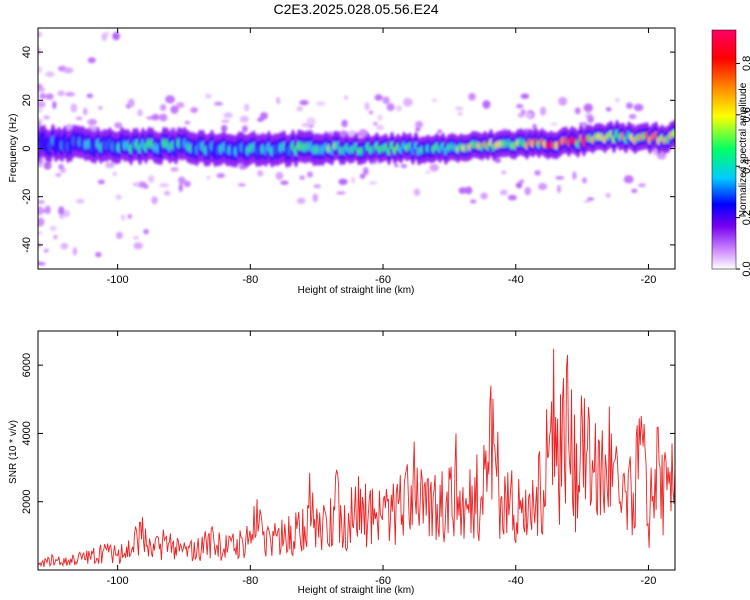 Image resolution: width=750 pixels, height=600 pixels. I want to click on x-tick-label: -80, so click(250, 280).